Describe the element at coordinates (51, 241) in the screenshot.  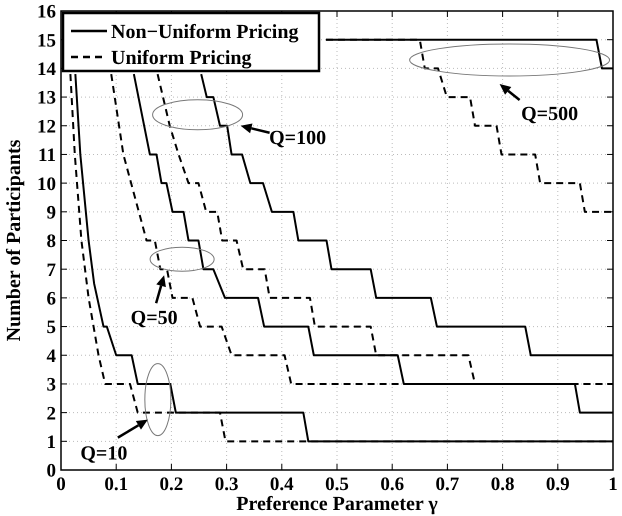
I see `y-tick-label: 8` at that location.